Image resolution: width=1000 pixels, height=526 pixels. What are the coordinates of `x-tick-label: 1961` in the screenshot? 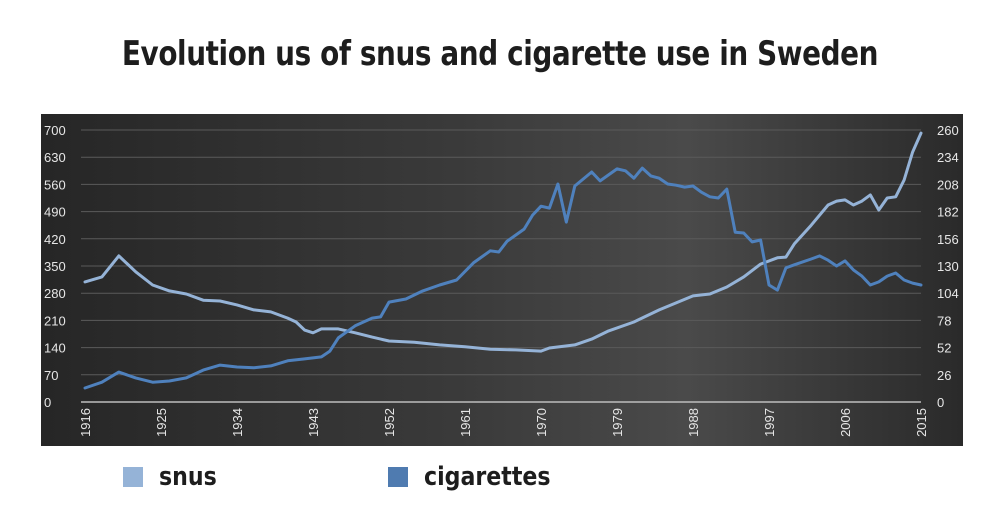 It's located at (465, 422).